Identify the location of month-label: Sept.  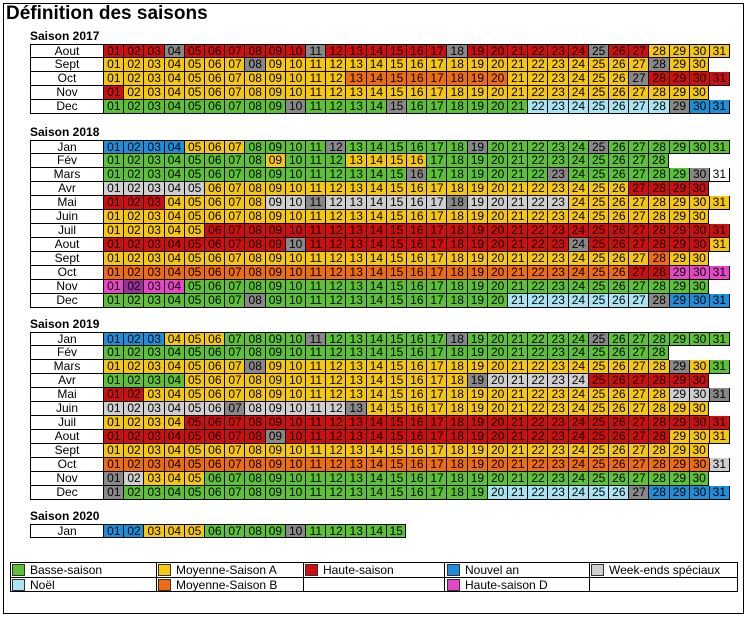
(66, 65).